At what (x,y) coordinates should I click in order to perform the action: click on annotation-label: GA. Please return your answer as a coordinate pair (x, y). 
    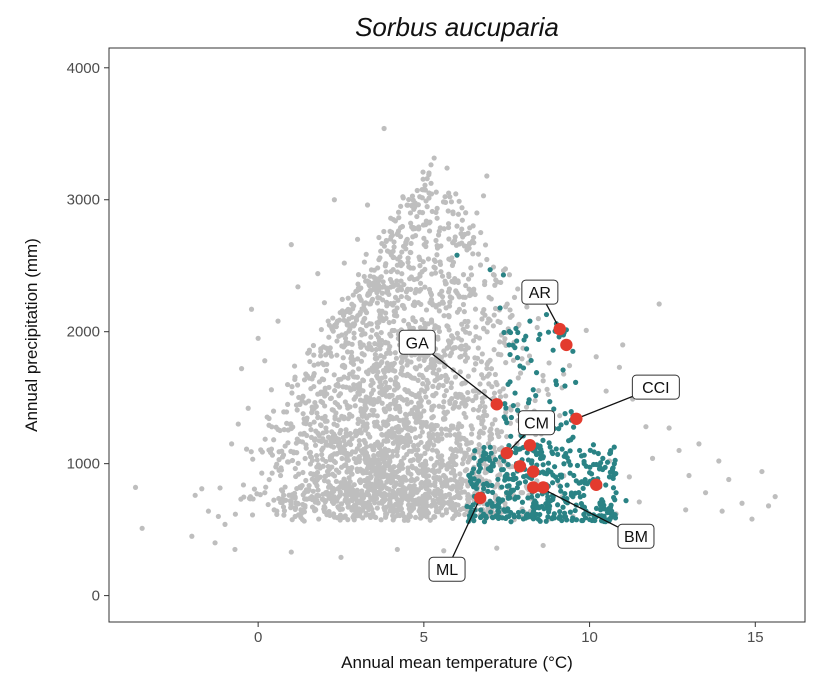
    Looking at the image, I should click on (417, 343).